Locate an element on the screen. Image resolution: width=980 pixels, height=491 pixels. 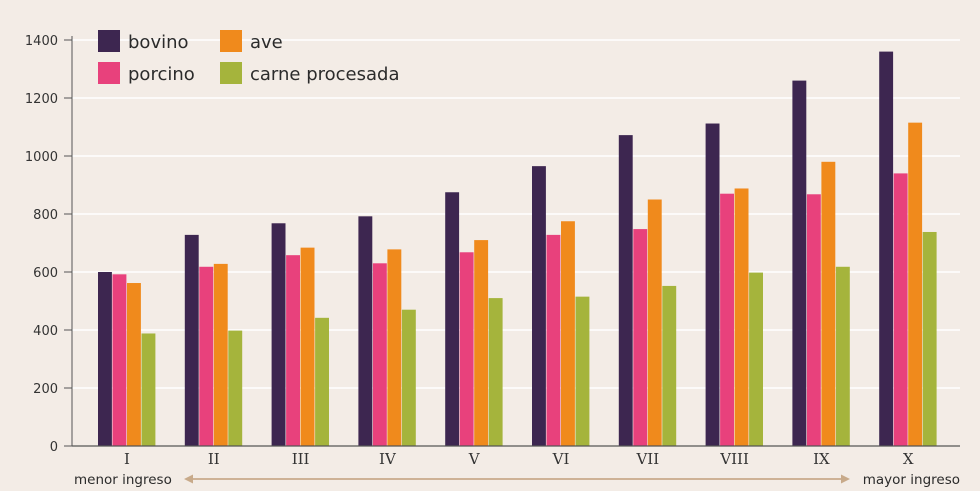
bar-carne-procesada-VI is located at coordinates (582, 371).